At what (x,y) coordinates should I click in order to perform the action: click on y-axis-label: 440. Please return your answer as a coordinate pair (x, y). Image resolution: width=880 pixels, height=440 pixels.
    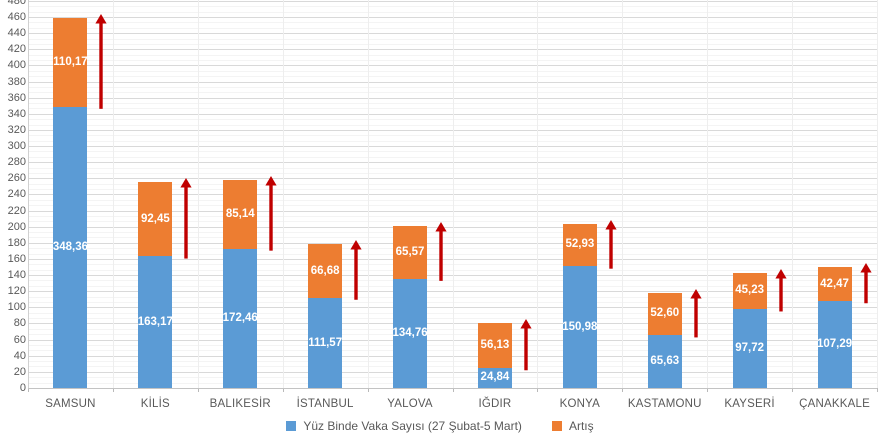
    Looking at the image, I should click on (16, 33).